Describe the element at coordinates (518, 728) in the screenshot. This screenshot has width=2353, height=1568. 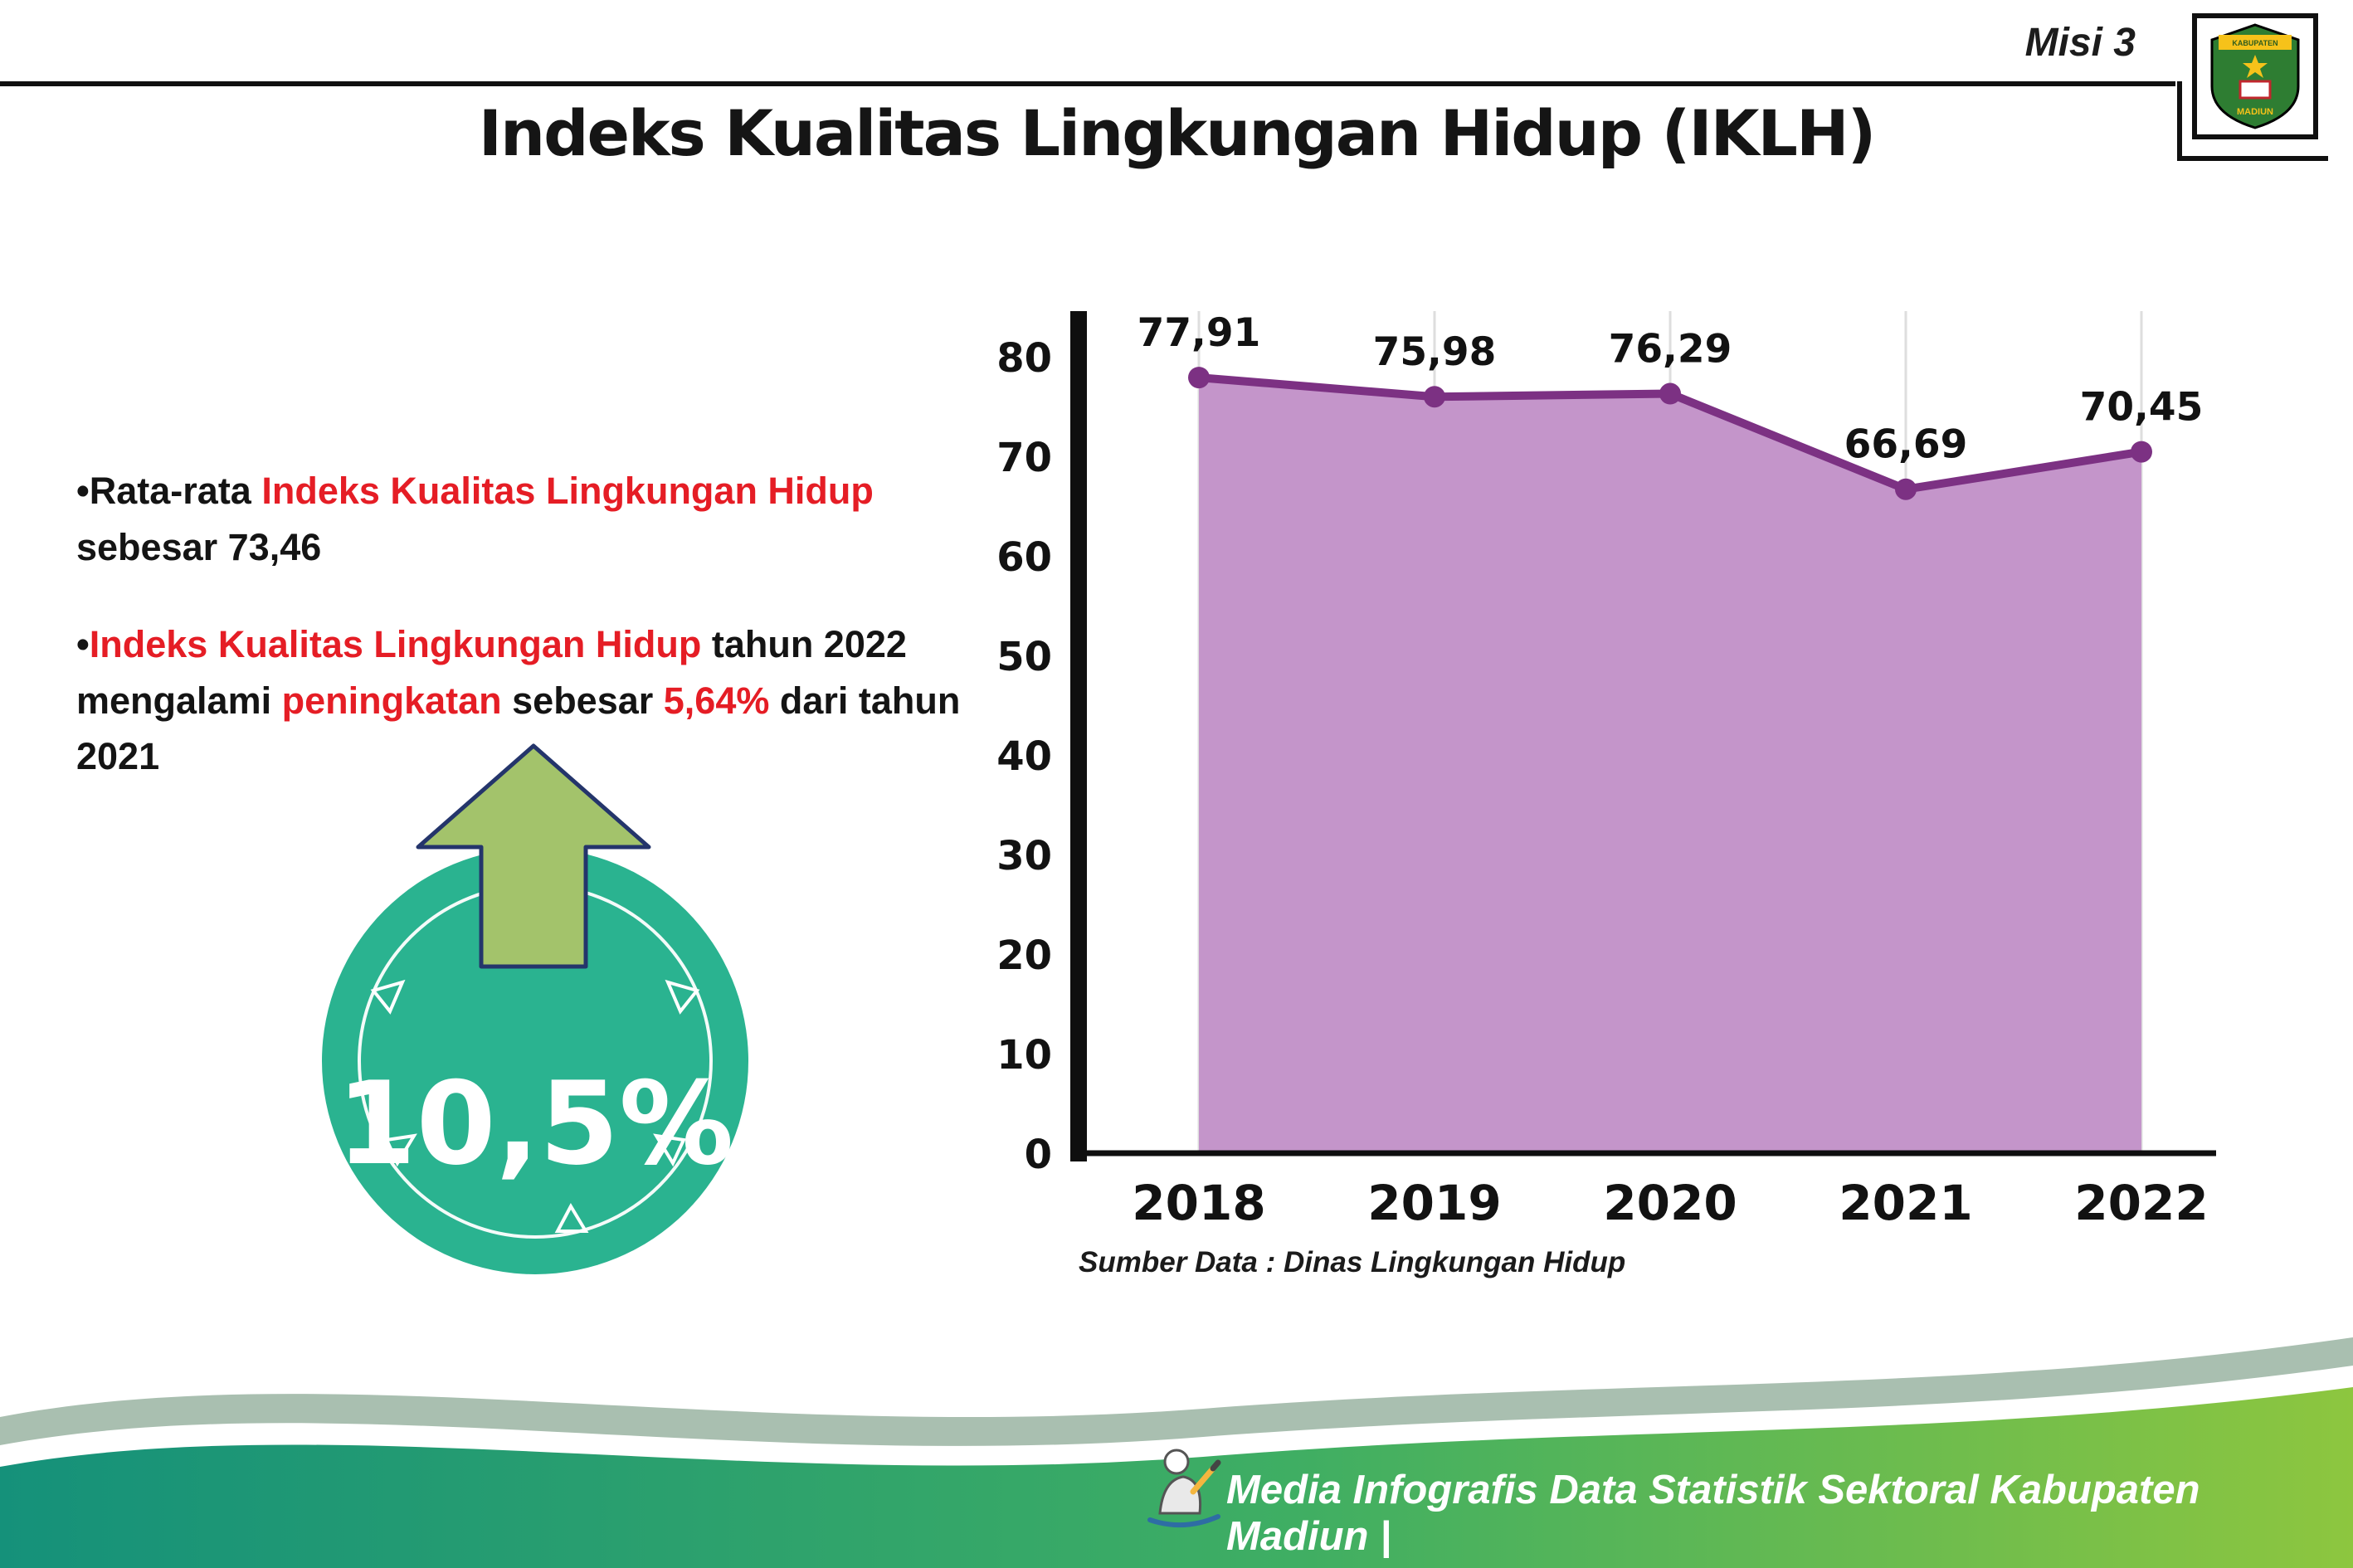
I see `bullet2-text-3: dari tahun 2021` at that location.